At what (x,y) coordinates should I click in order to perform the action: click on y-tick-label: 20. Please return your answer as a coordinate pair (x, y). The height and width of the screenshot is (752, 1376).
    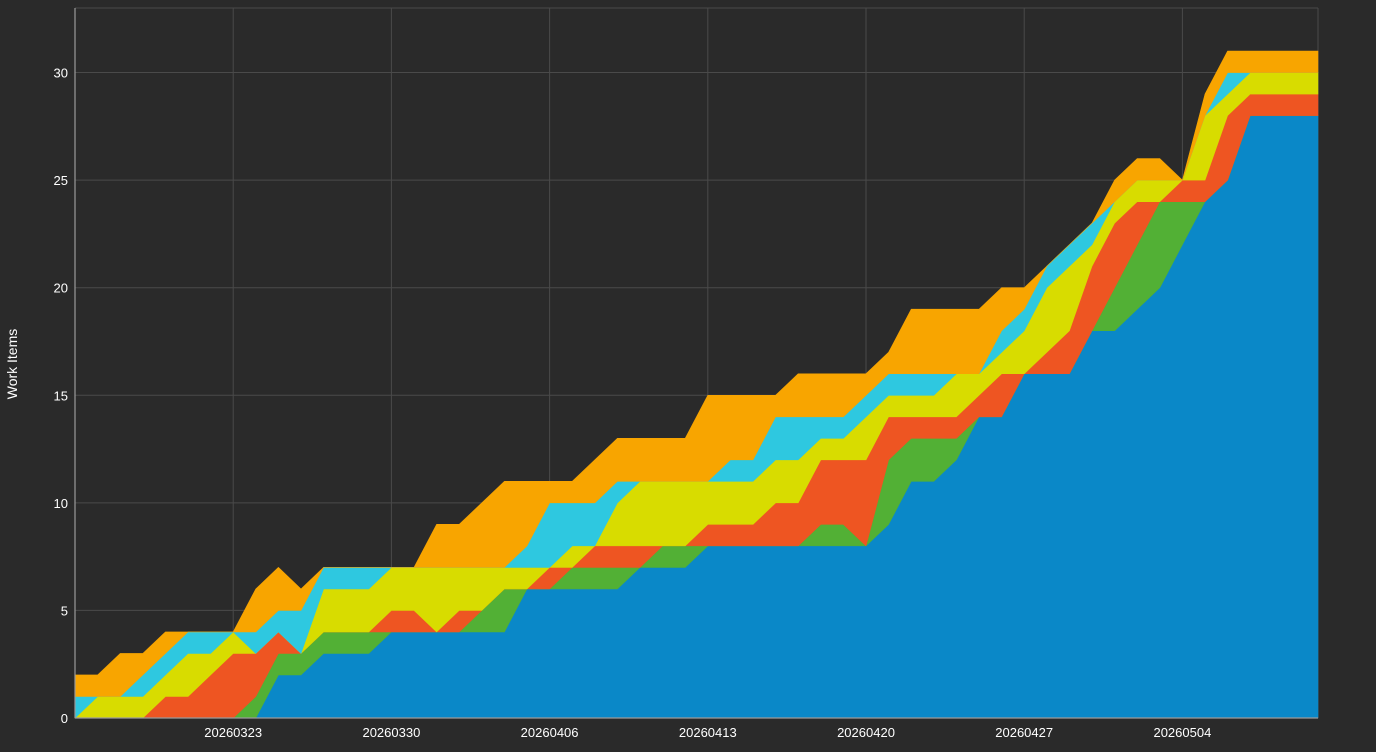
    Looking at the image, I should click on (61, 288).